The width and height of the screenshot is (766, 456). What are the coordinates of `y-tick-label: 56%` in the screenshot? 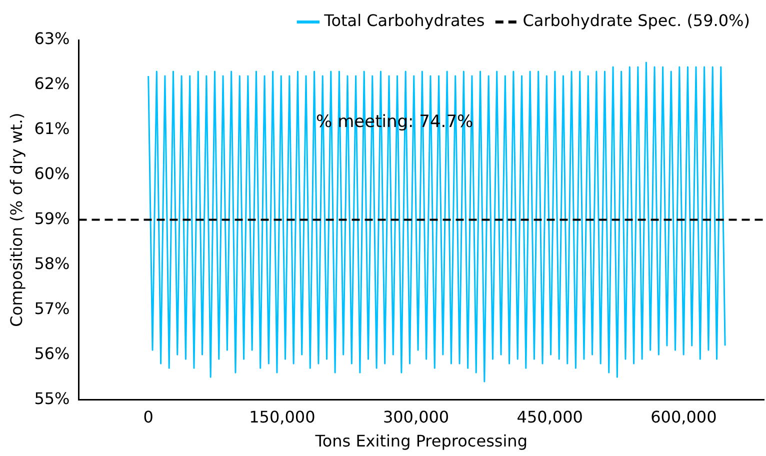 It's located at (52, 353).